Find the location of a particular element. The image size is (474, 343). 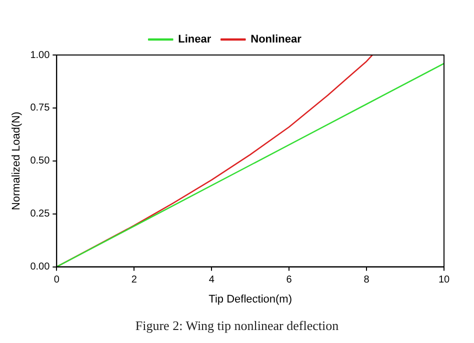

x-axis-title: Tip Deflection(m) is located at coordinates (250, 299).